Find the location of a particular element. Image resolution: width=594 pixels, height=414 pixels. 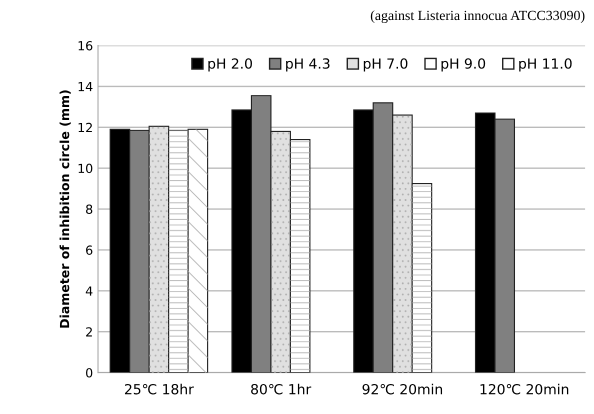

legend-label: pH 7.0 is located at coordinates (386, 65).